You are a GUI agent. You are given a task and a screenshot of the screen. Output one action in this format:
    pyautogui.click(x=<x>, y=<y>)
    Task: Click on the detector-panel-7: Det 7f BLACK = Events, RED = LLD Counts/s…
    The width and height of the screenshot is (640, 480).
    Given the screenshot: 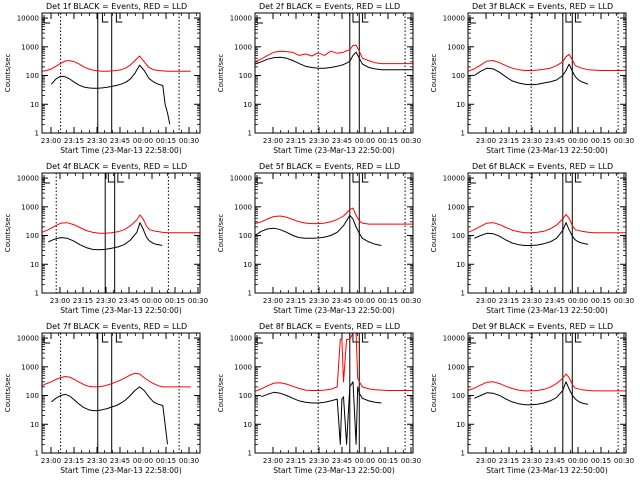 What is the action you would take?
    pyautogui.click(x=102, y=398)
    